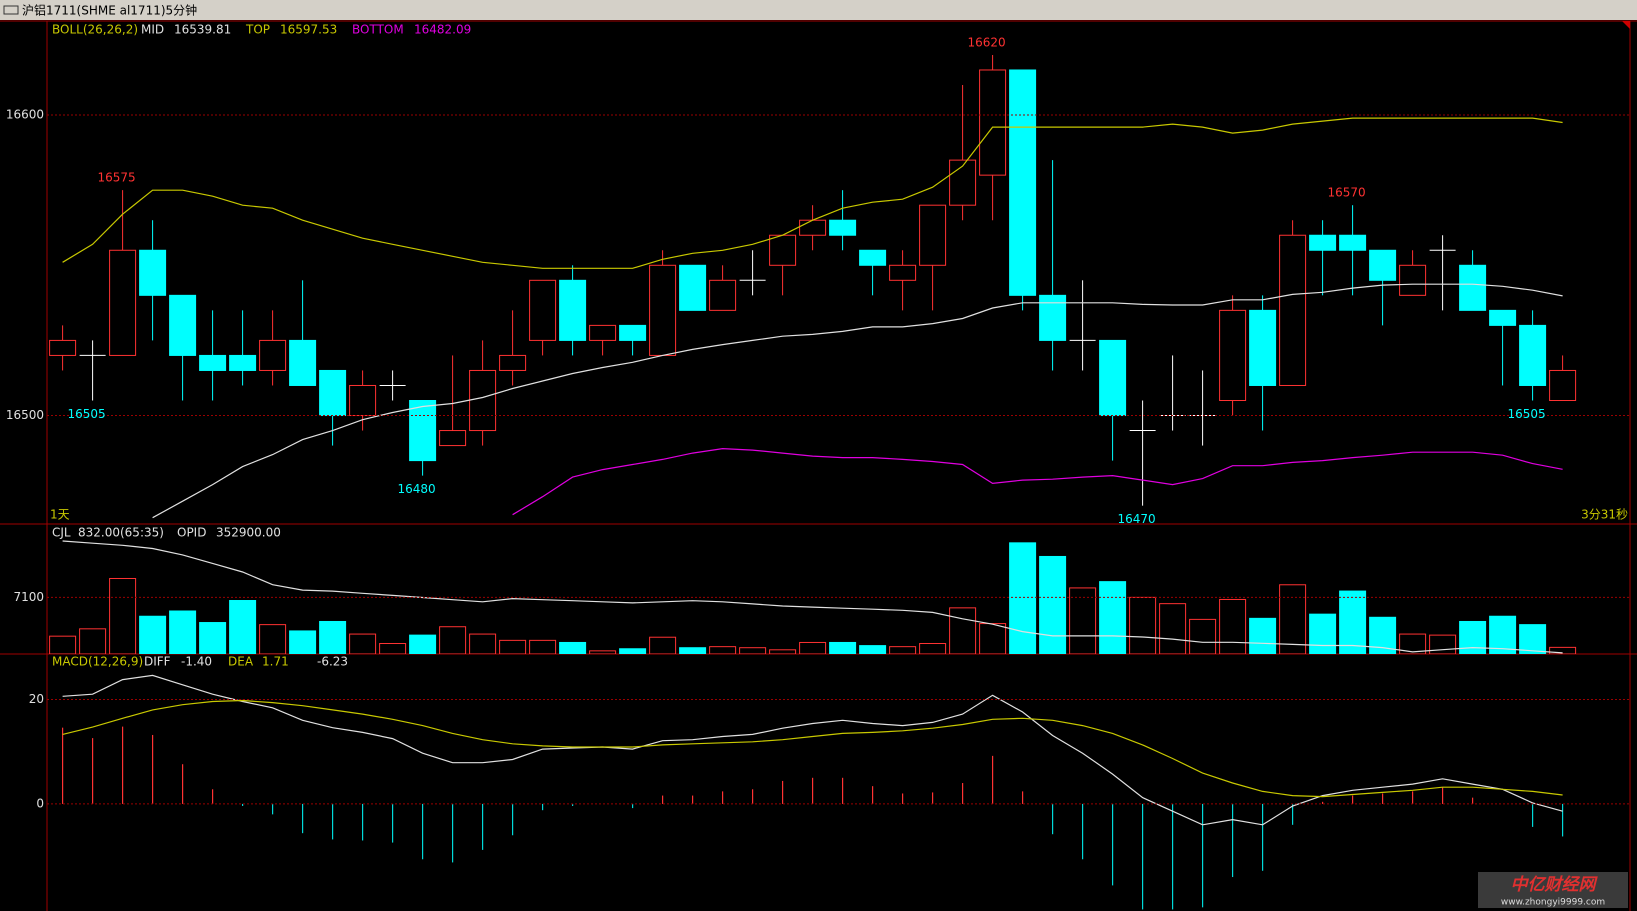  I want to click on watermark-box, so click(1553, 890).